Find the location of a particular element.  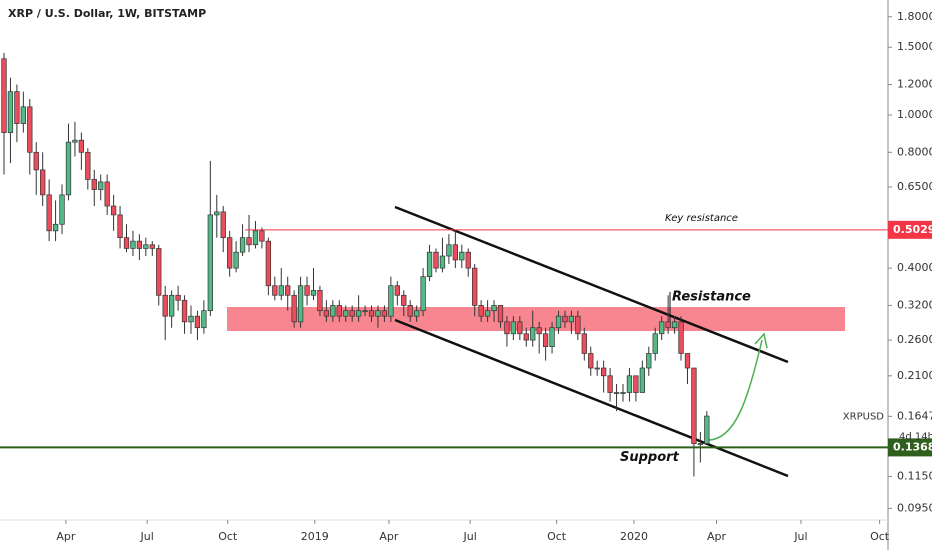

y-tick-label: 0.80000 is located at coordinates (914, 151).